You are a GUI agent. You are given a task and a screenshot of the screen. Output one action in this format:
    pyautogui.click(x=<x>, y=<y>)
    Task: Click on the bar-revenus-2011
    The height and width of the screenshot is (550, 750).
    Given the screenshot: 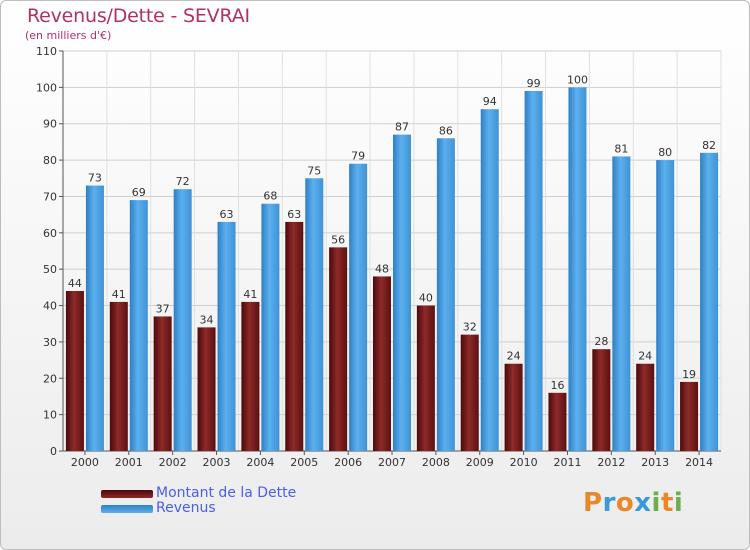 What is the action you would take?
    pyautogui.click(x=577, y=269)
    